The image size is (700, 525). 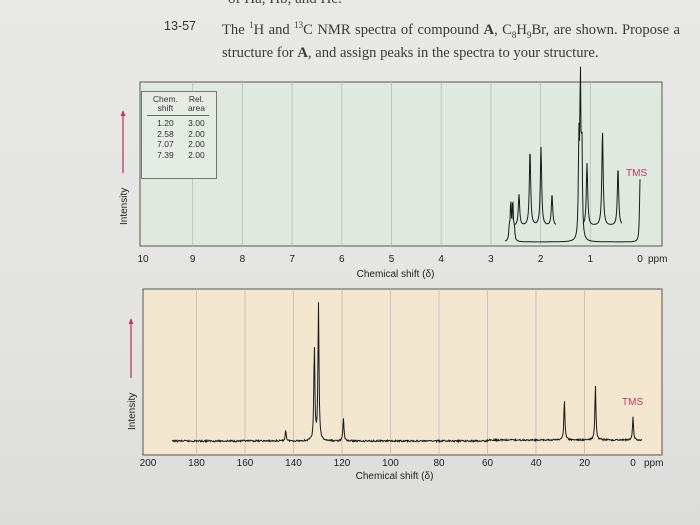 What do you see at coordinates (488, 463) in the screenshot?
I see `x-tick-label: 60` at bounding box center [488, 463].